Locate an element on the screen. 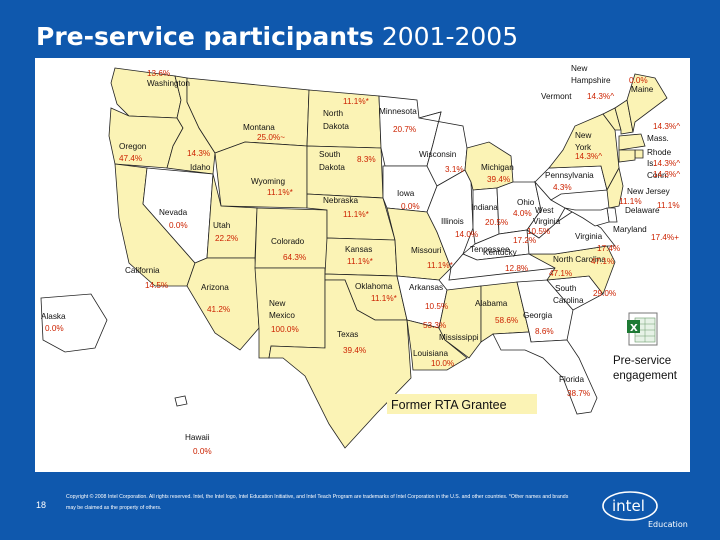 This screenshot has height=540, width=720. state-pct-oklahoma: 11.1%* is located at coordinates (384, 298).